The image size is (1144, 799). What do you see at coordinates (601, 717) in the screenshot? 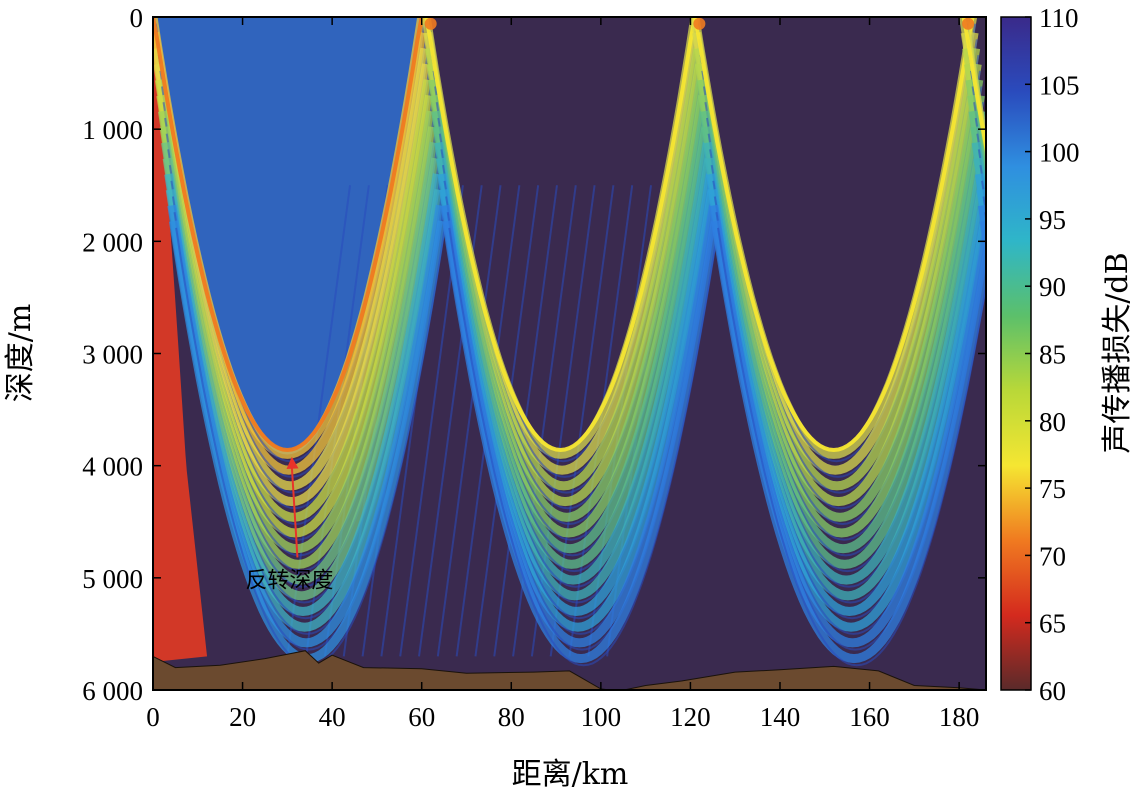
I see `x-tick-label: 100` at bounding box center [601, 717].